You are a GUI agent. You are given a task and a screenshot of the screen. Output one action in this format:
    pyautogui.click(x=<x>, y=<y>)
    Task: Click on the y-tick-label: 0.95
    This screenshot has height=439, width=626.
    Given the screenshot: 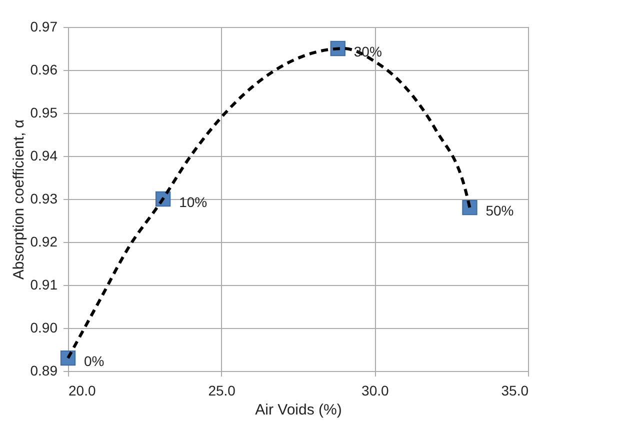 What is the action you would take?
    pyautogui.click(x=44, y=112)
    